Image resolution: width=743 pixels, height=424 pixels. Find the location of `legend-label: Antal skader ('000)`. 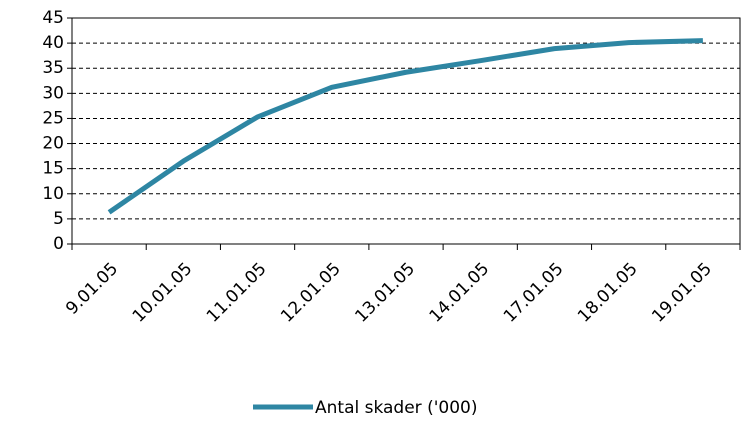

legend-label: Antal skader ('000) is located at coordinates (396, 408).